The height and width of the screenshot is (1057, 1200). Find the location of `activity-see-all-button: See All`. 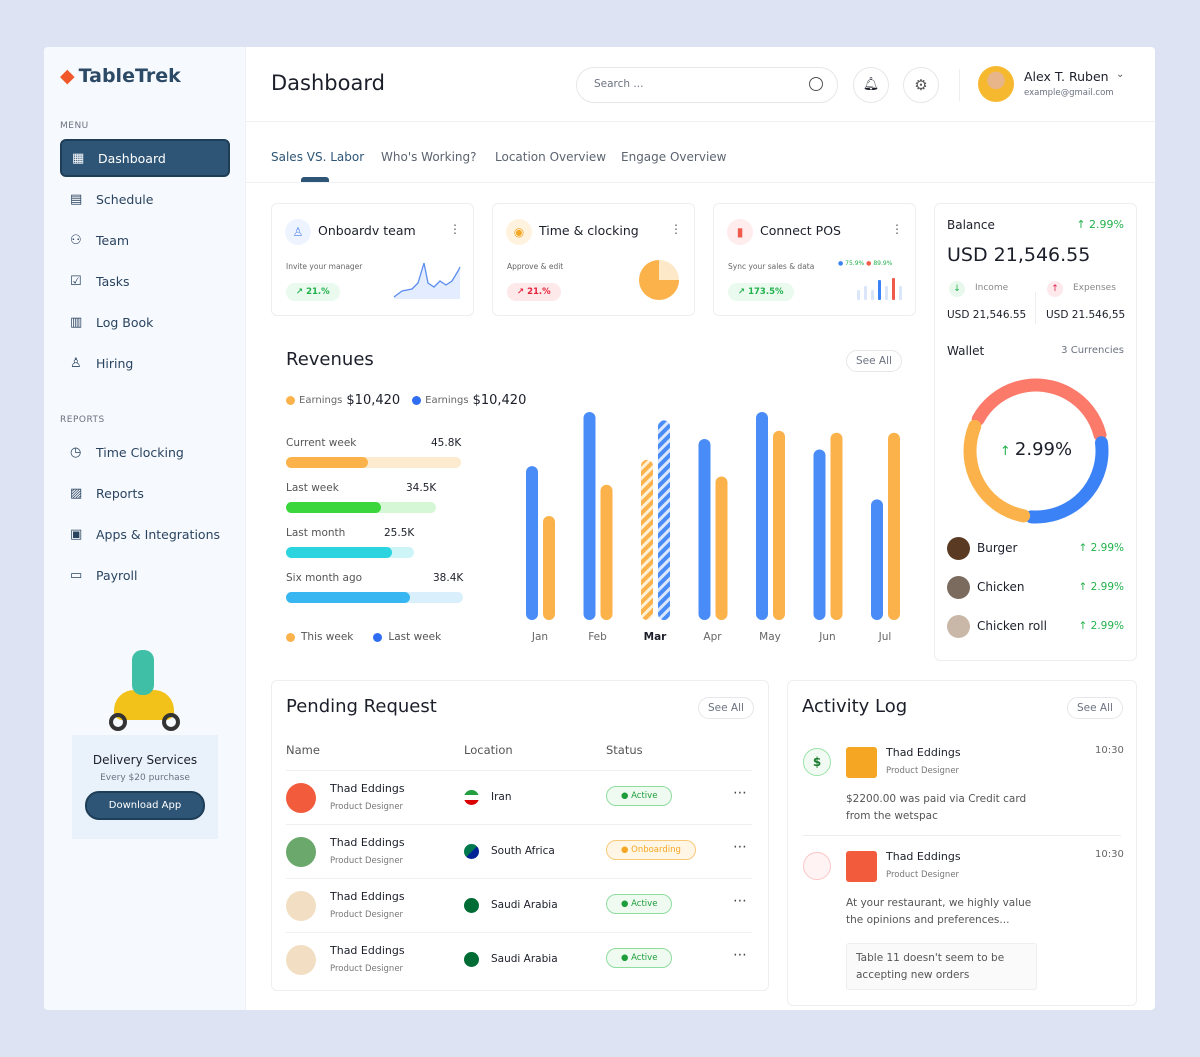

activity-see-all-button: See All is located at coordinates (1095, 708).